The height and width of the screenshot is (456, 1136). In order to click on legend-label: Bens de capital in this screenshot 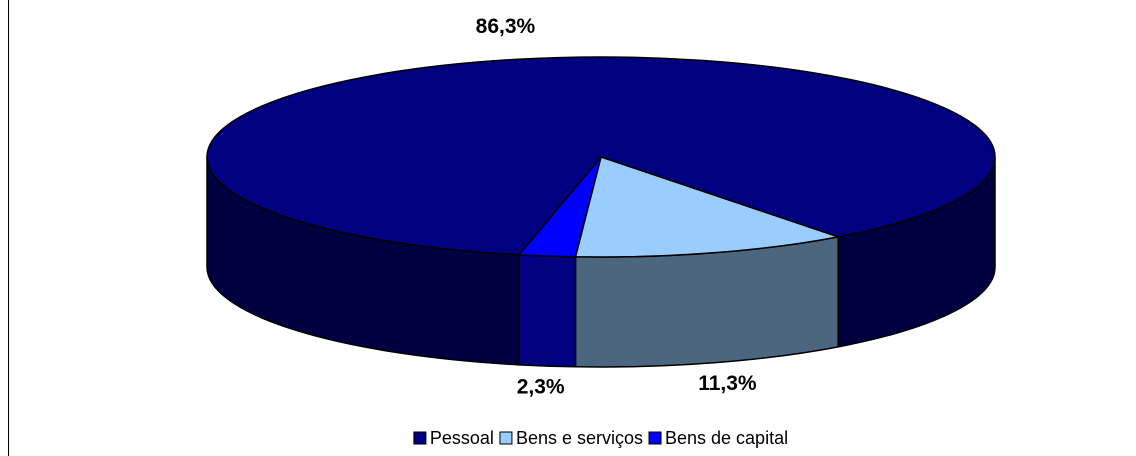, I will do `click(726, 438)`.